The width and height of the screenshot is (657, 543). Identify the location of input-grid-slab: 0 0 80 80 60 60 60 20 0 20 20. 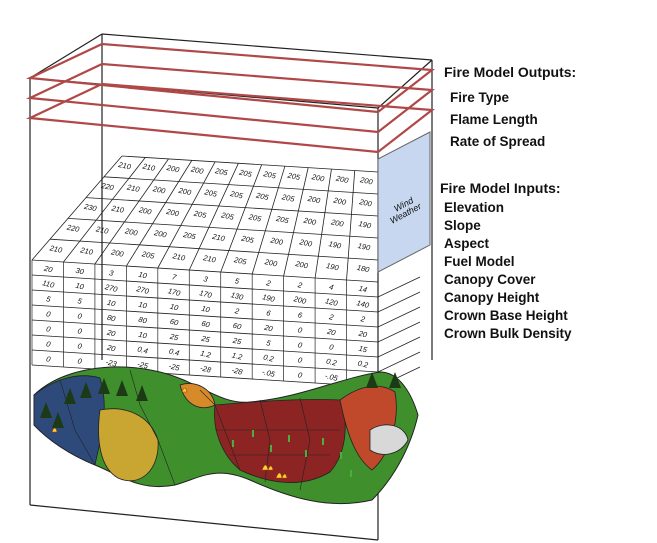
(226, 324).